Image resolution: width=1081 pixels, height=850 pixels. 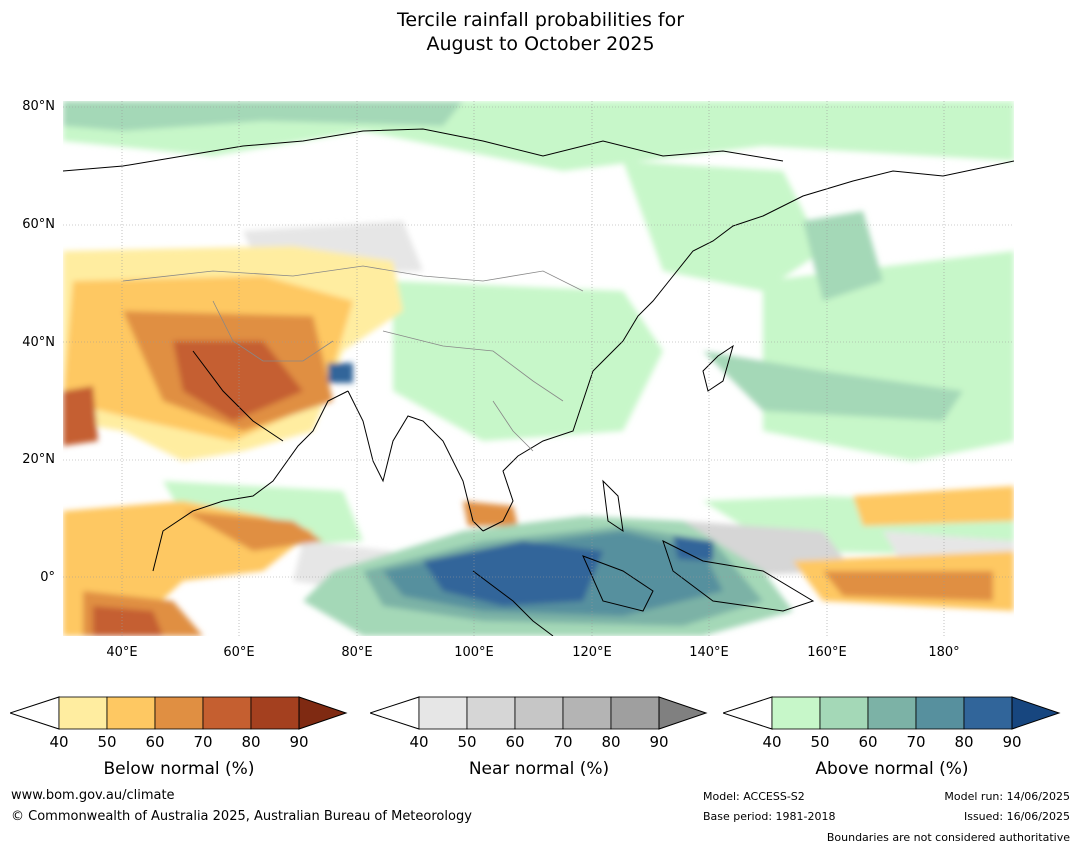 I want to click on colorbar-above-normal, so click(x=892, y=713).